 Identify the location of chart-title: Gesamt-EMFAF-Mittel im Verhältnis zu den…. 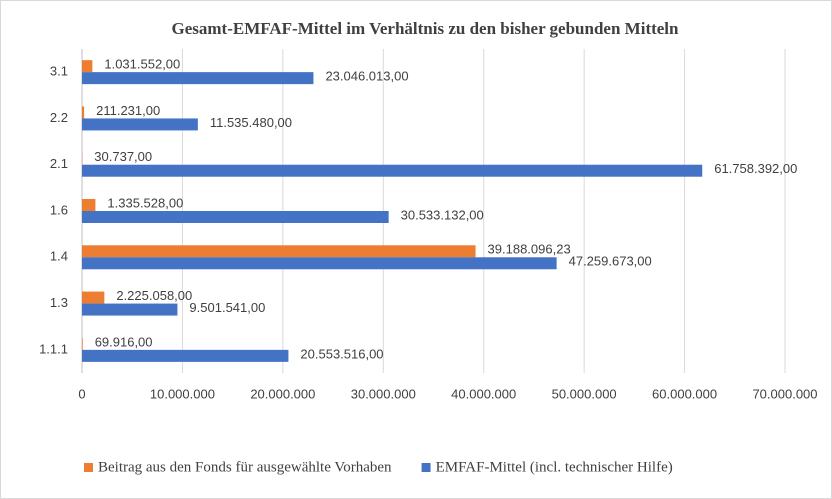
(426, 28).